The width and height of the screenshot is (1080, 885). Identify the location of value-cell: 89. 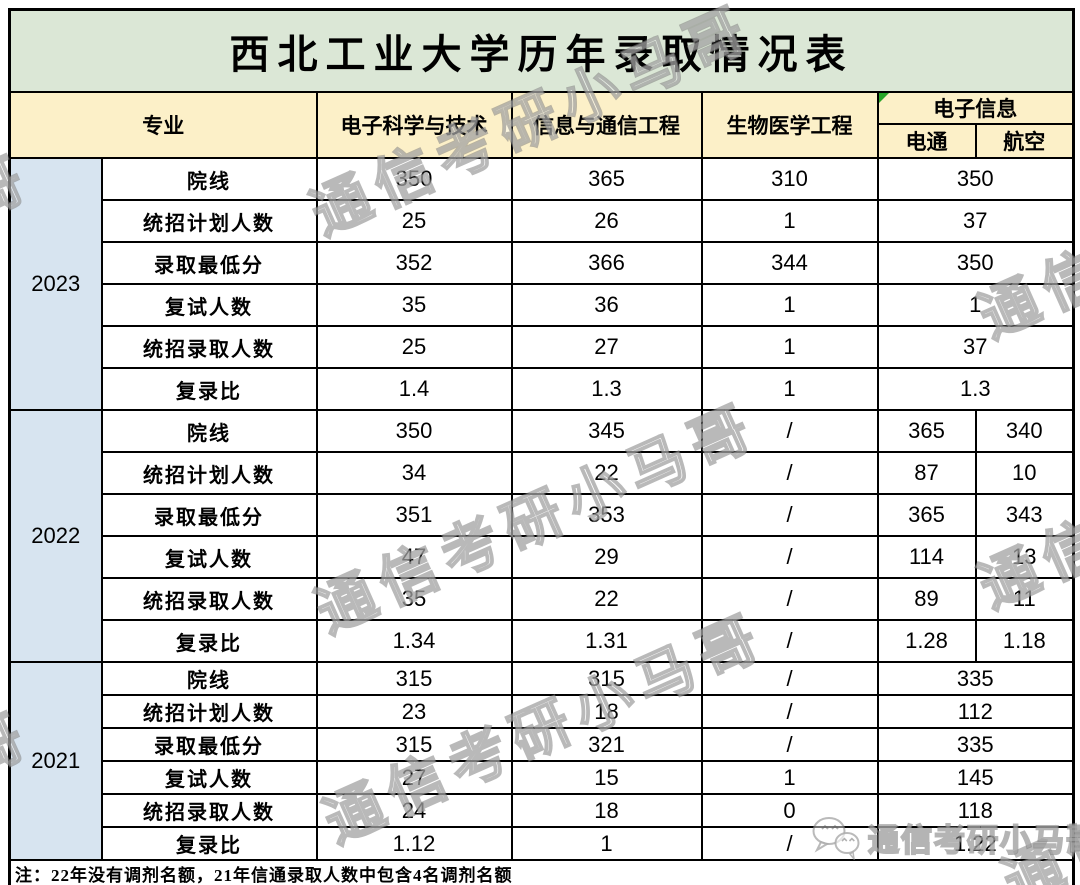
(926, 599).